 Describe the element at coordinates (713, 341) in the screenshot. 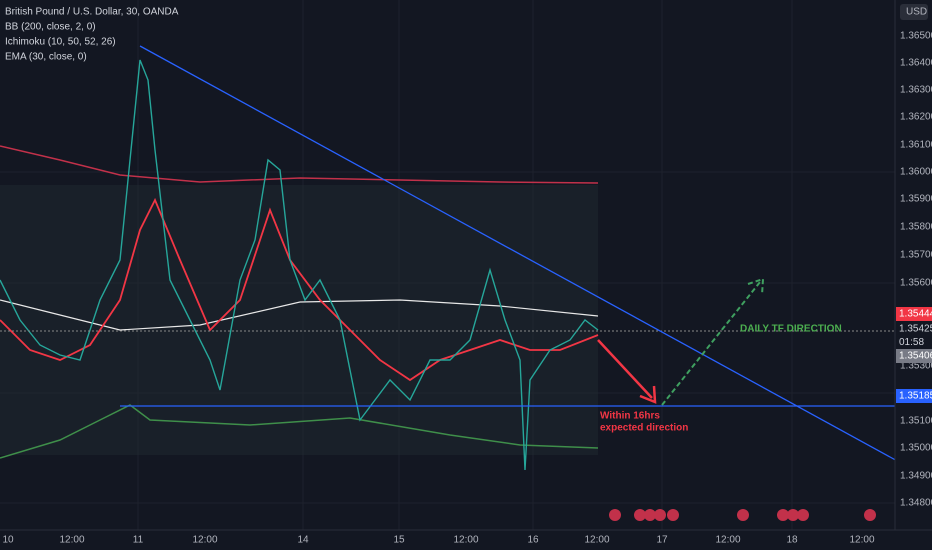

I see `green-arrow` at that location.